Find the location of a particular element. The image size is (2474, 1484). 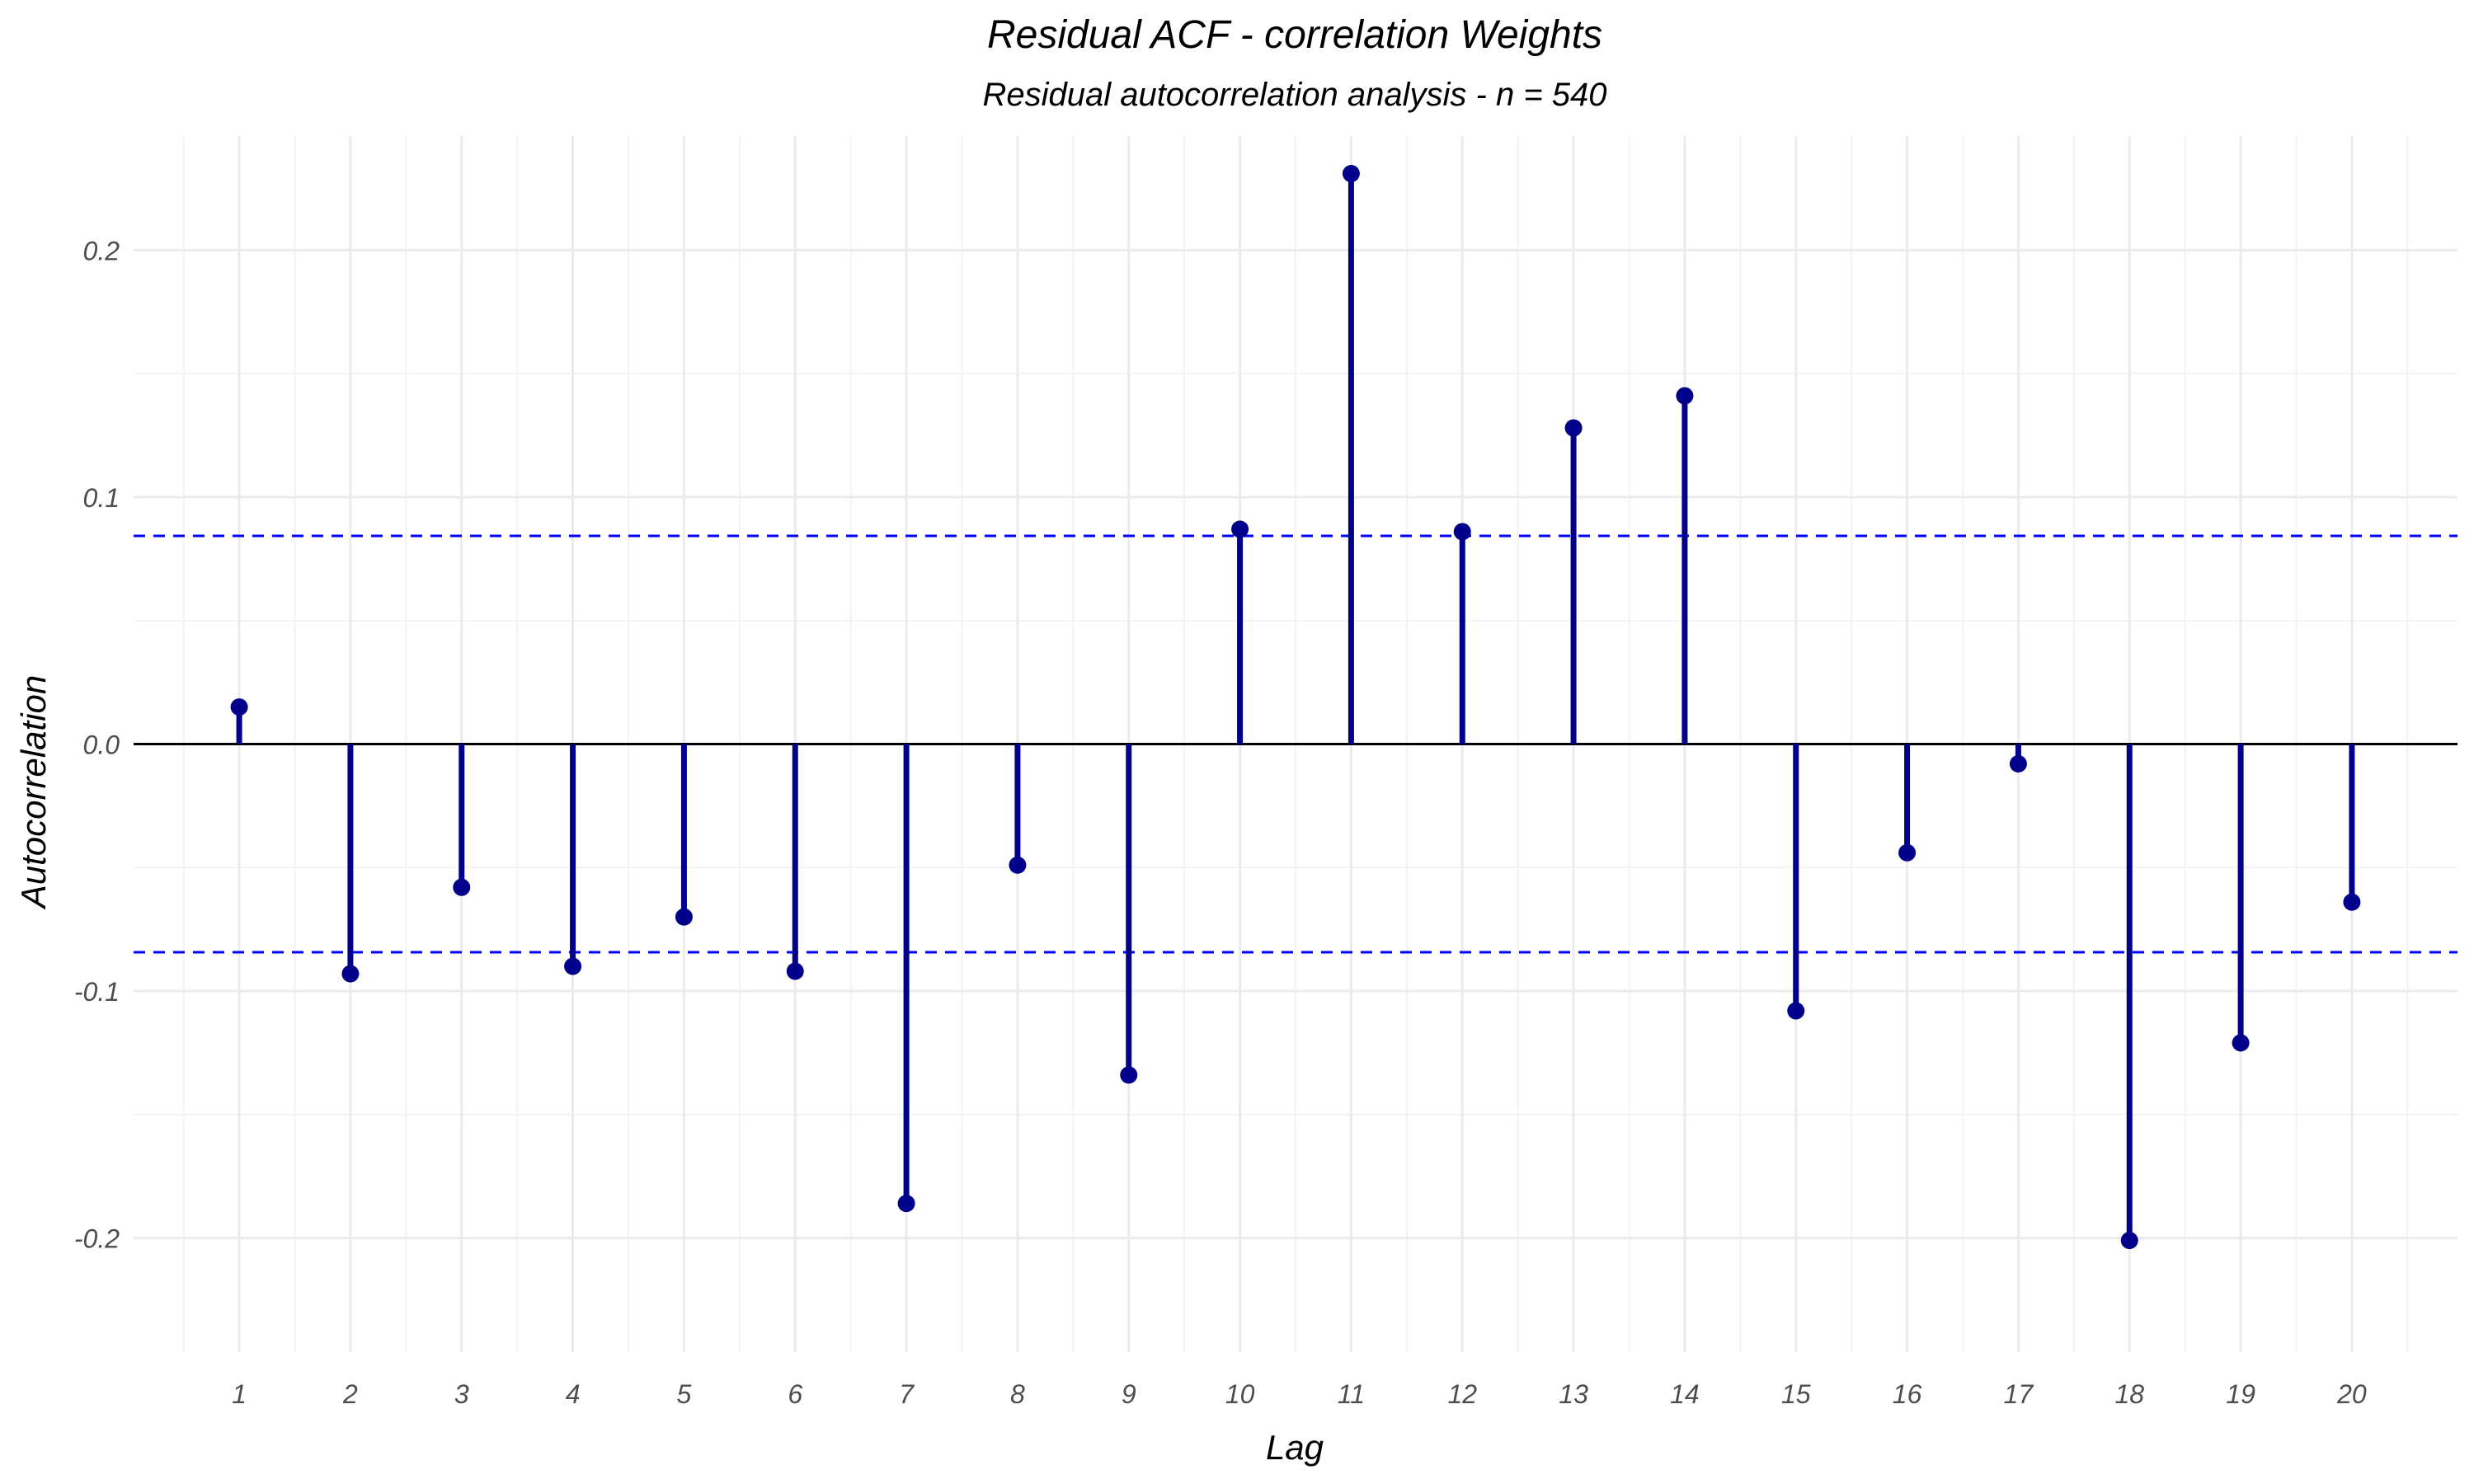

chart-title: Residual ACF - correlation Weights is located at coordinates (1294, 35).